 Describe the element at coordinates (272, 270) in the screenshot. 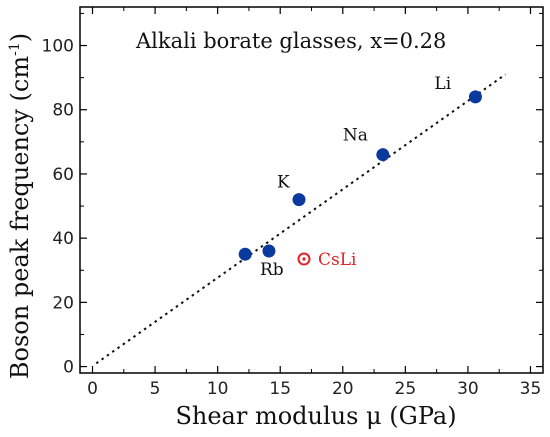

I see `point-label-Rb: Rb` at that location.